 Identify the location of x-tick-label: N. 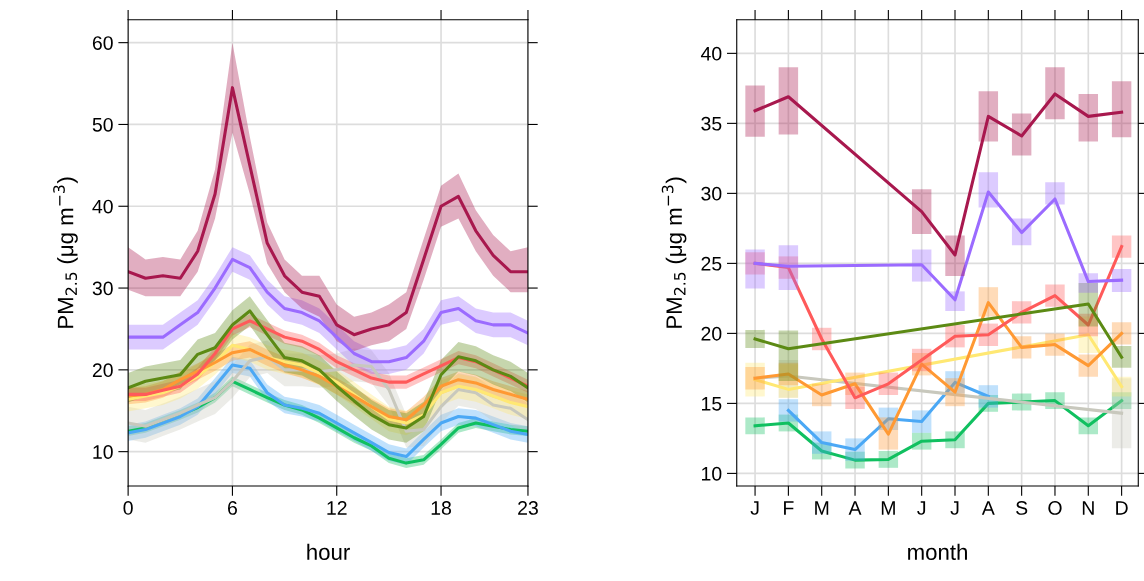
(1088, 508).